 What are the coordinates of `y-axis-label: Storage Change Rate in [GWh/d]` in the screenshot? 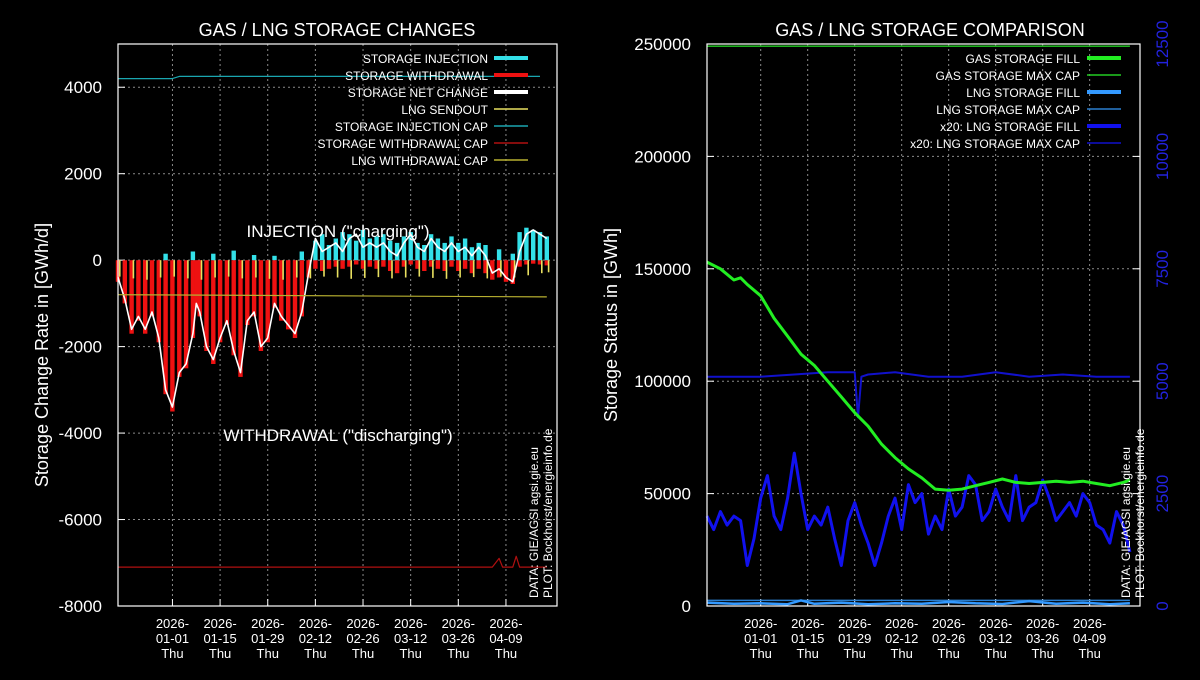 It's located at (42, 355).